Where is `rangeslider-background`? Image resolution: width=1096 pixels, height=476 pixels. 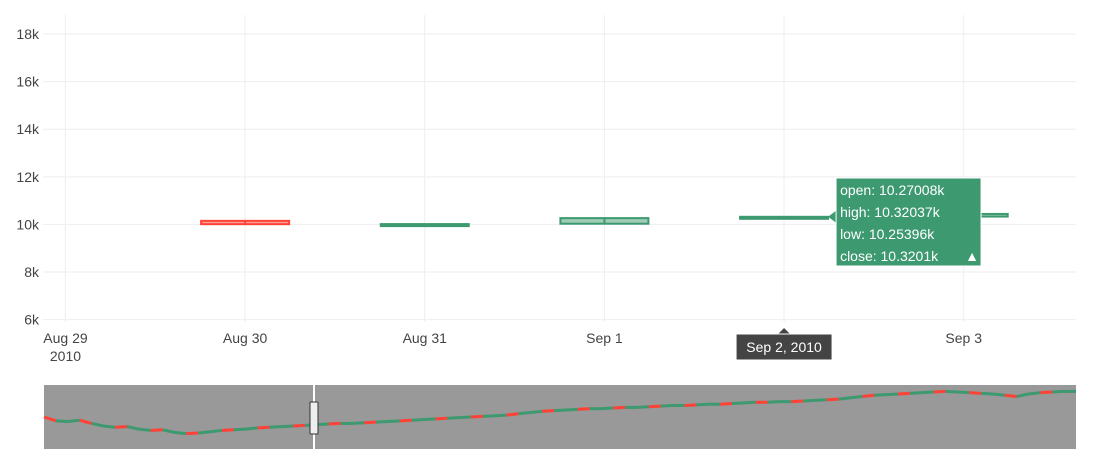
rangeslider-background is located at coordinates (560, 417).